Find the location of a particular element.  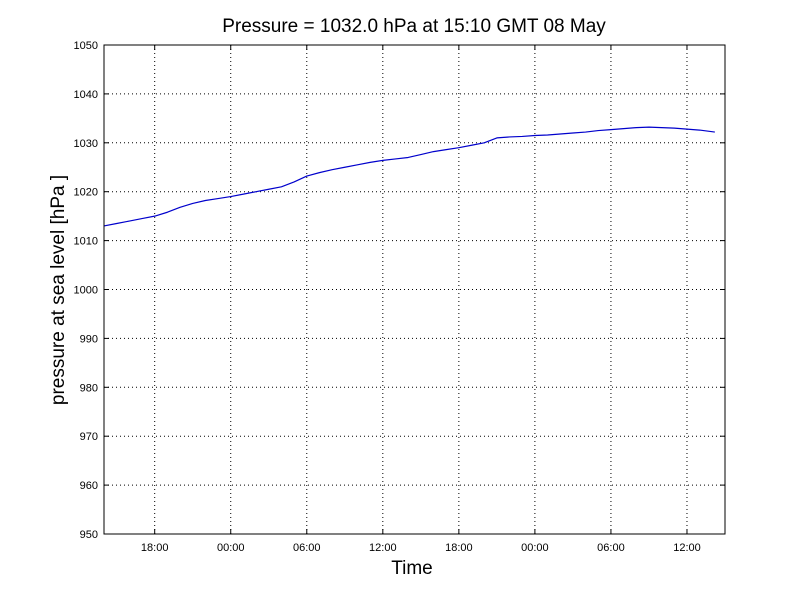

y-tick-label: 1010 is located at coordinates (86, 242).